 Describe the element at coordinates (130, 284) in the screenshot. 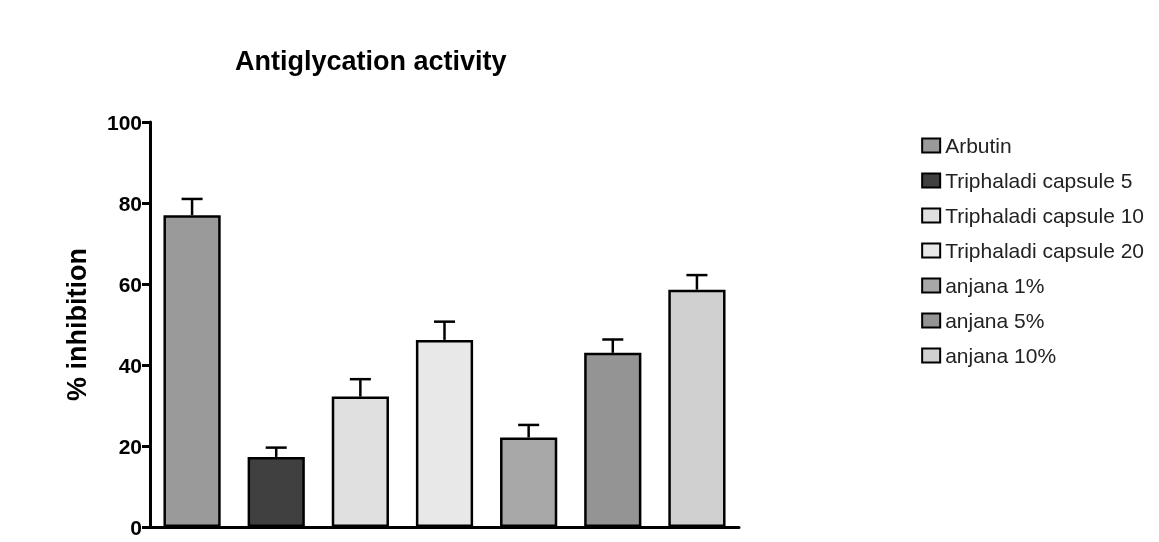

I see `y-tick-label: 60` at that location.